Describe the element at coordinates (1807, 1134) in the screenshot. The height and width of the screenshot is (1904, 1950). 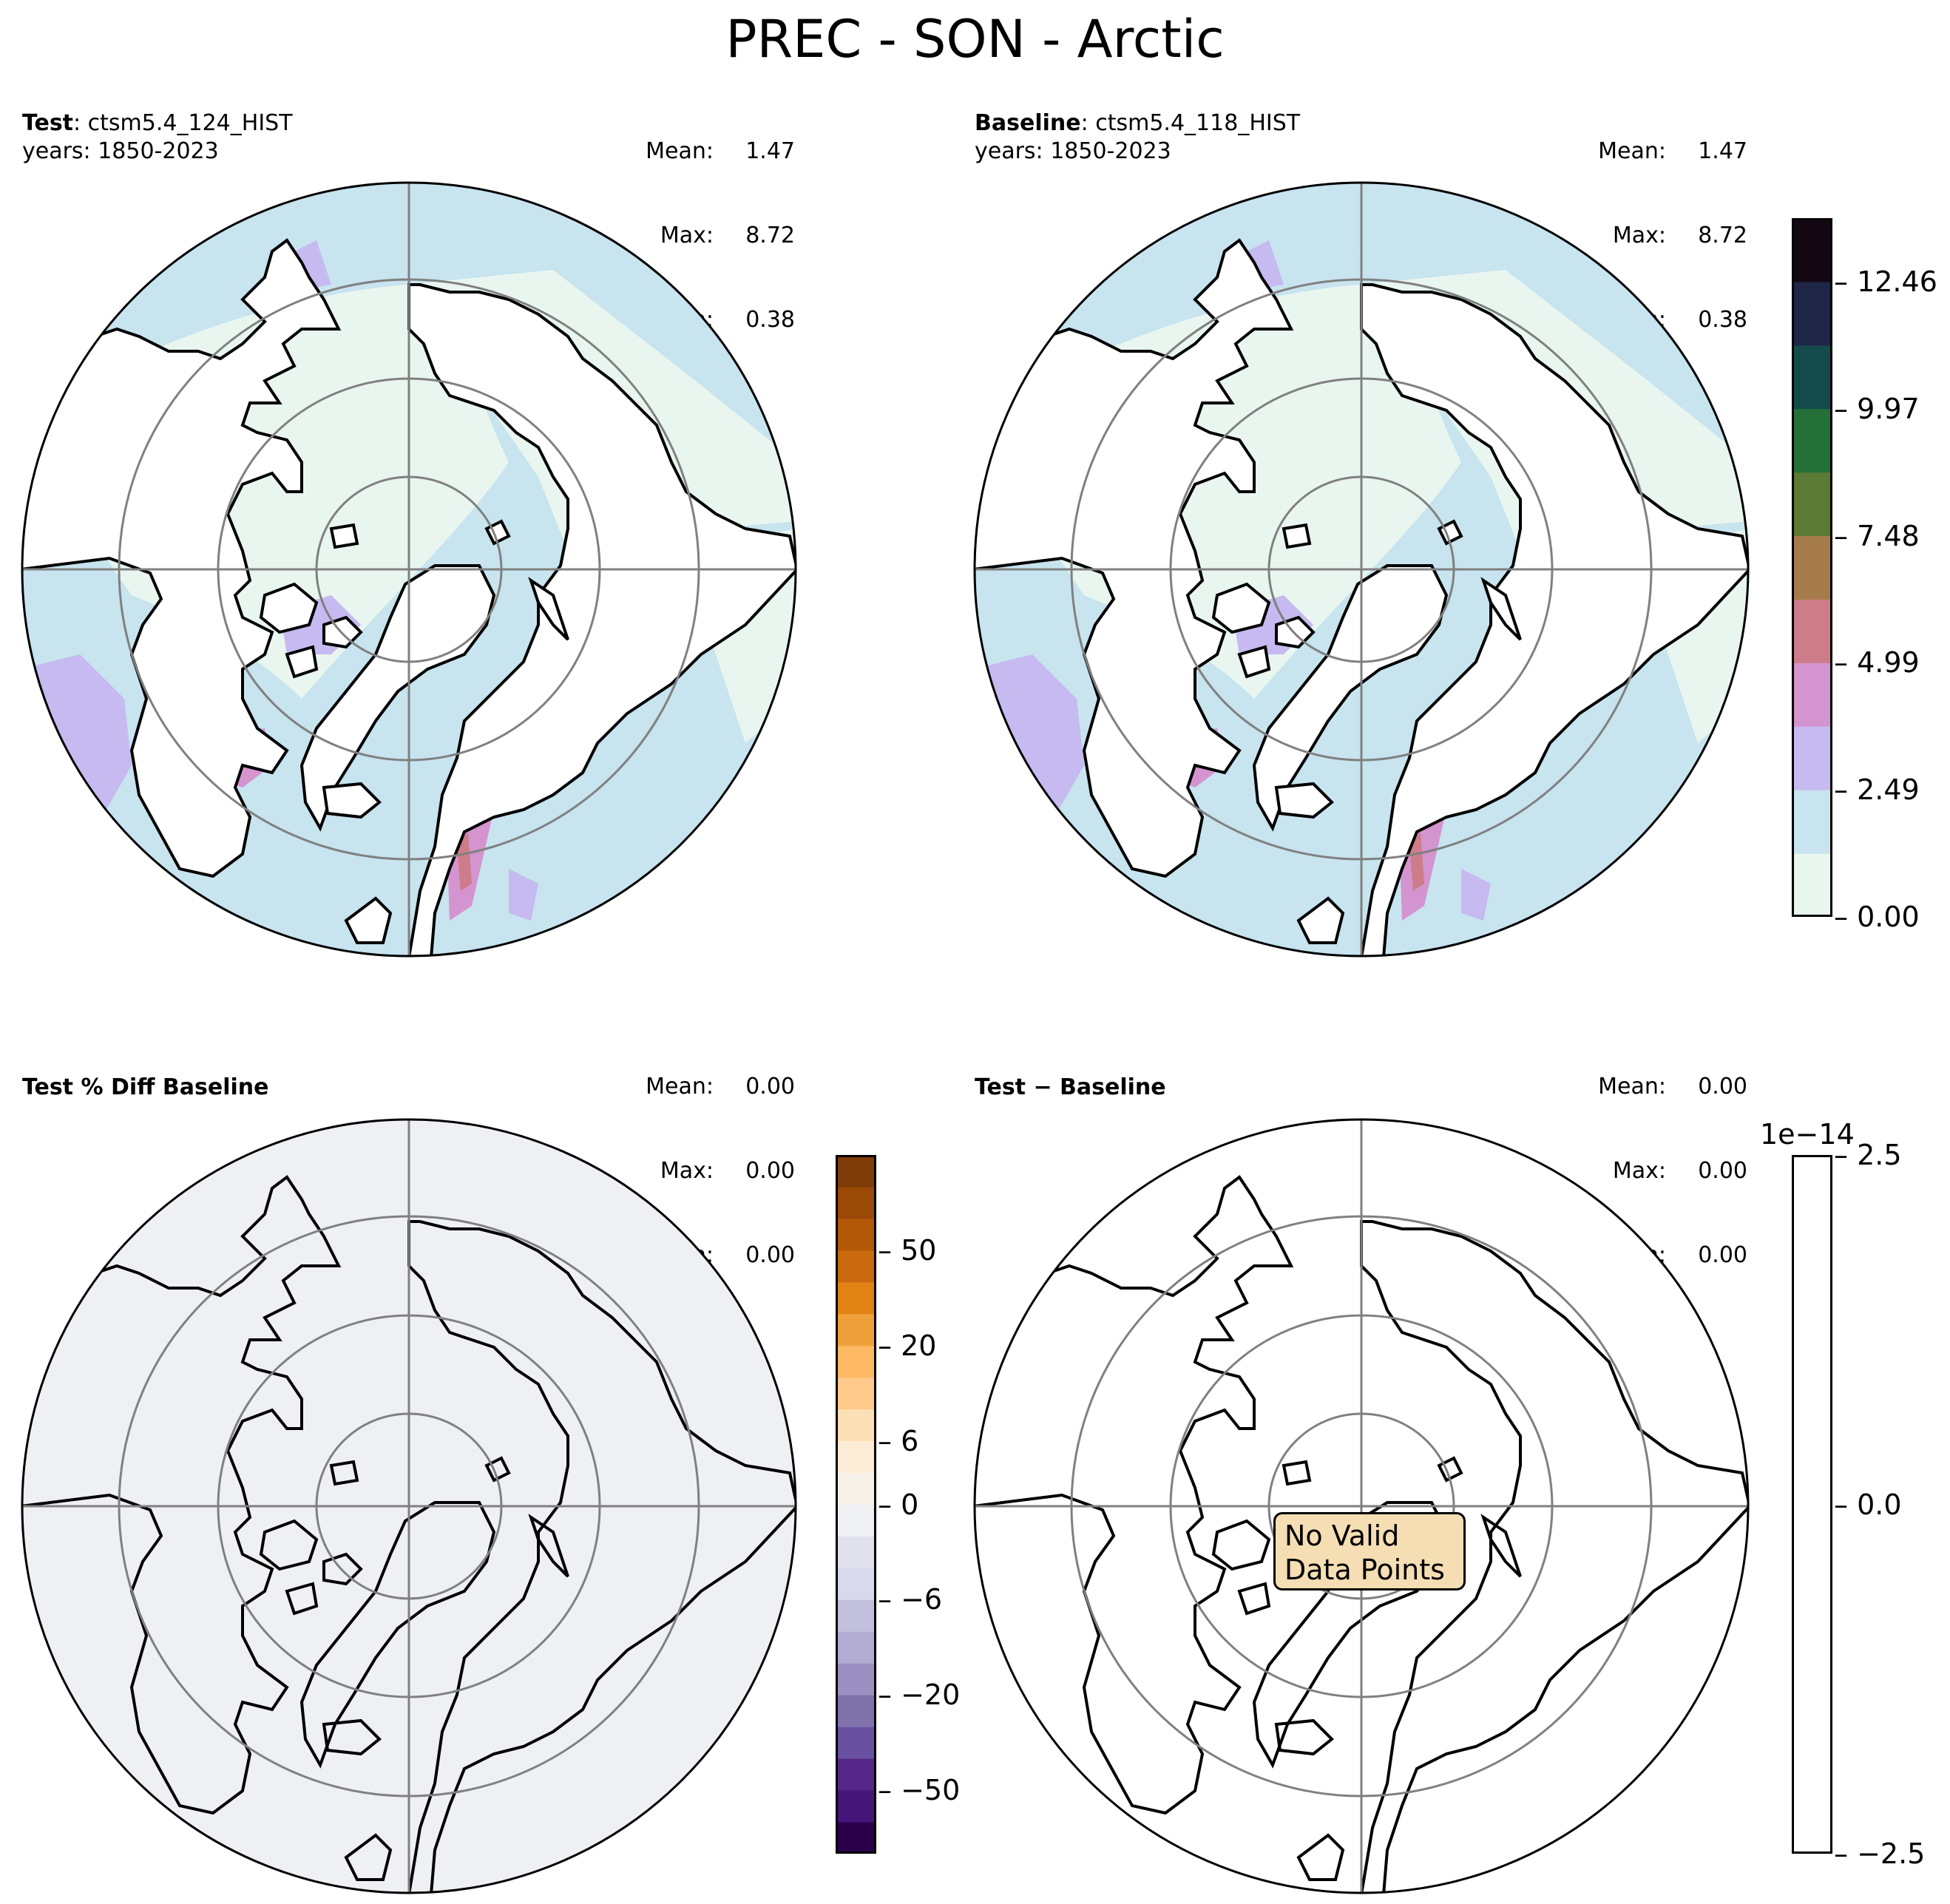
I see `diff-colorbar-offset: 1e−14` at that location.